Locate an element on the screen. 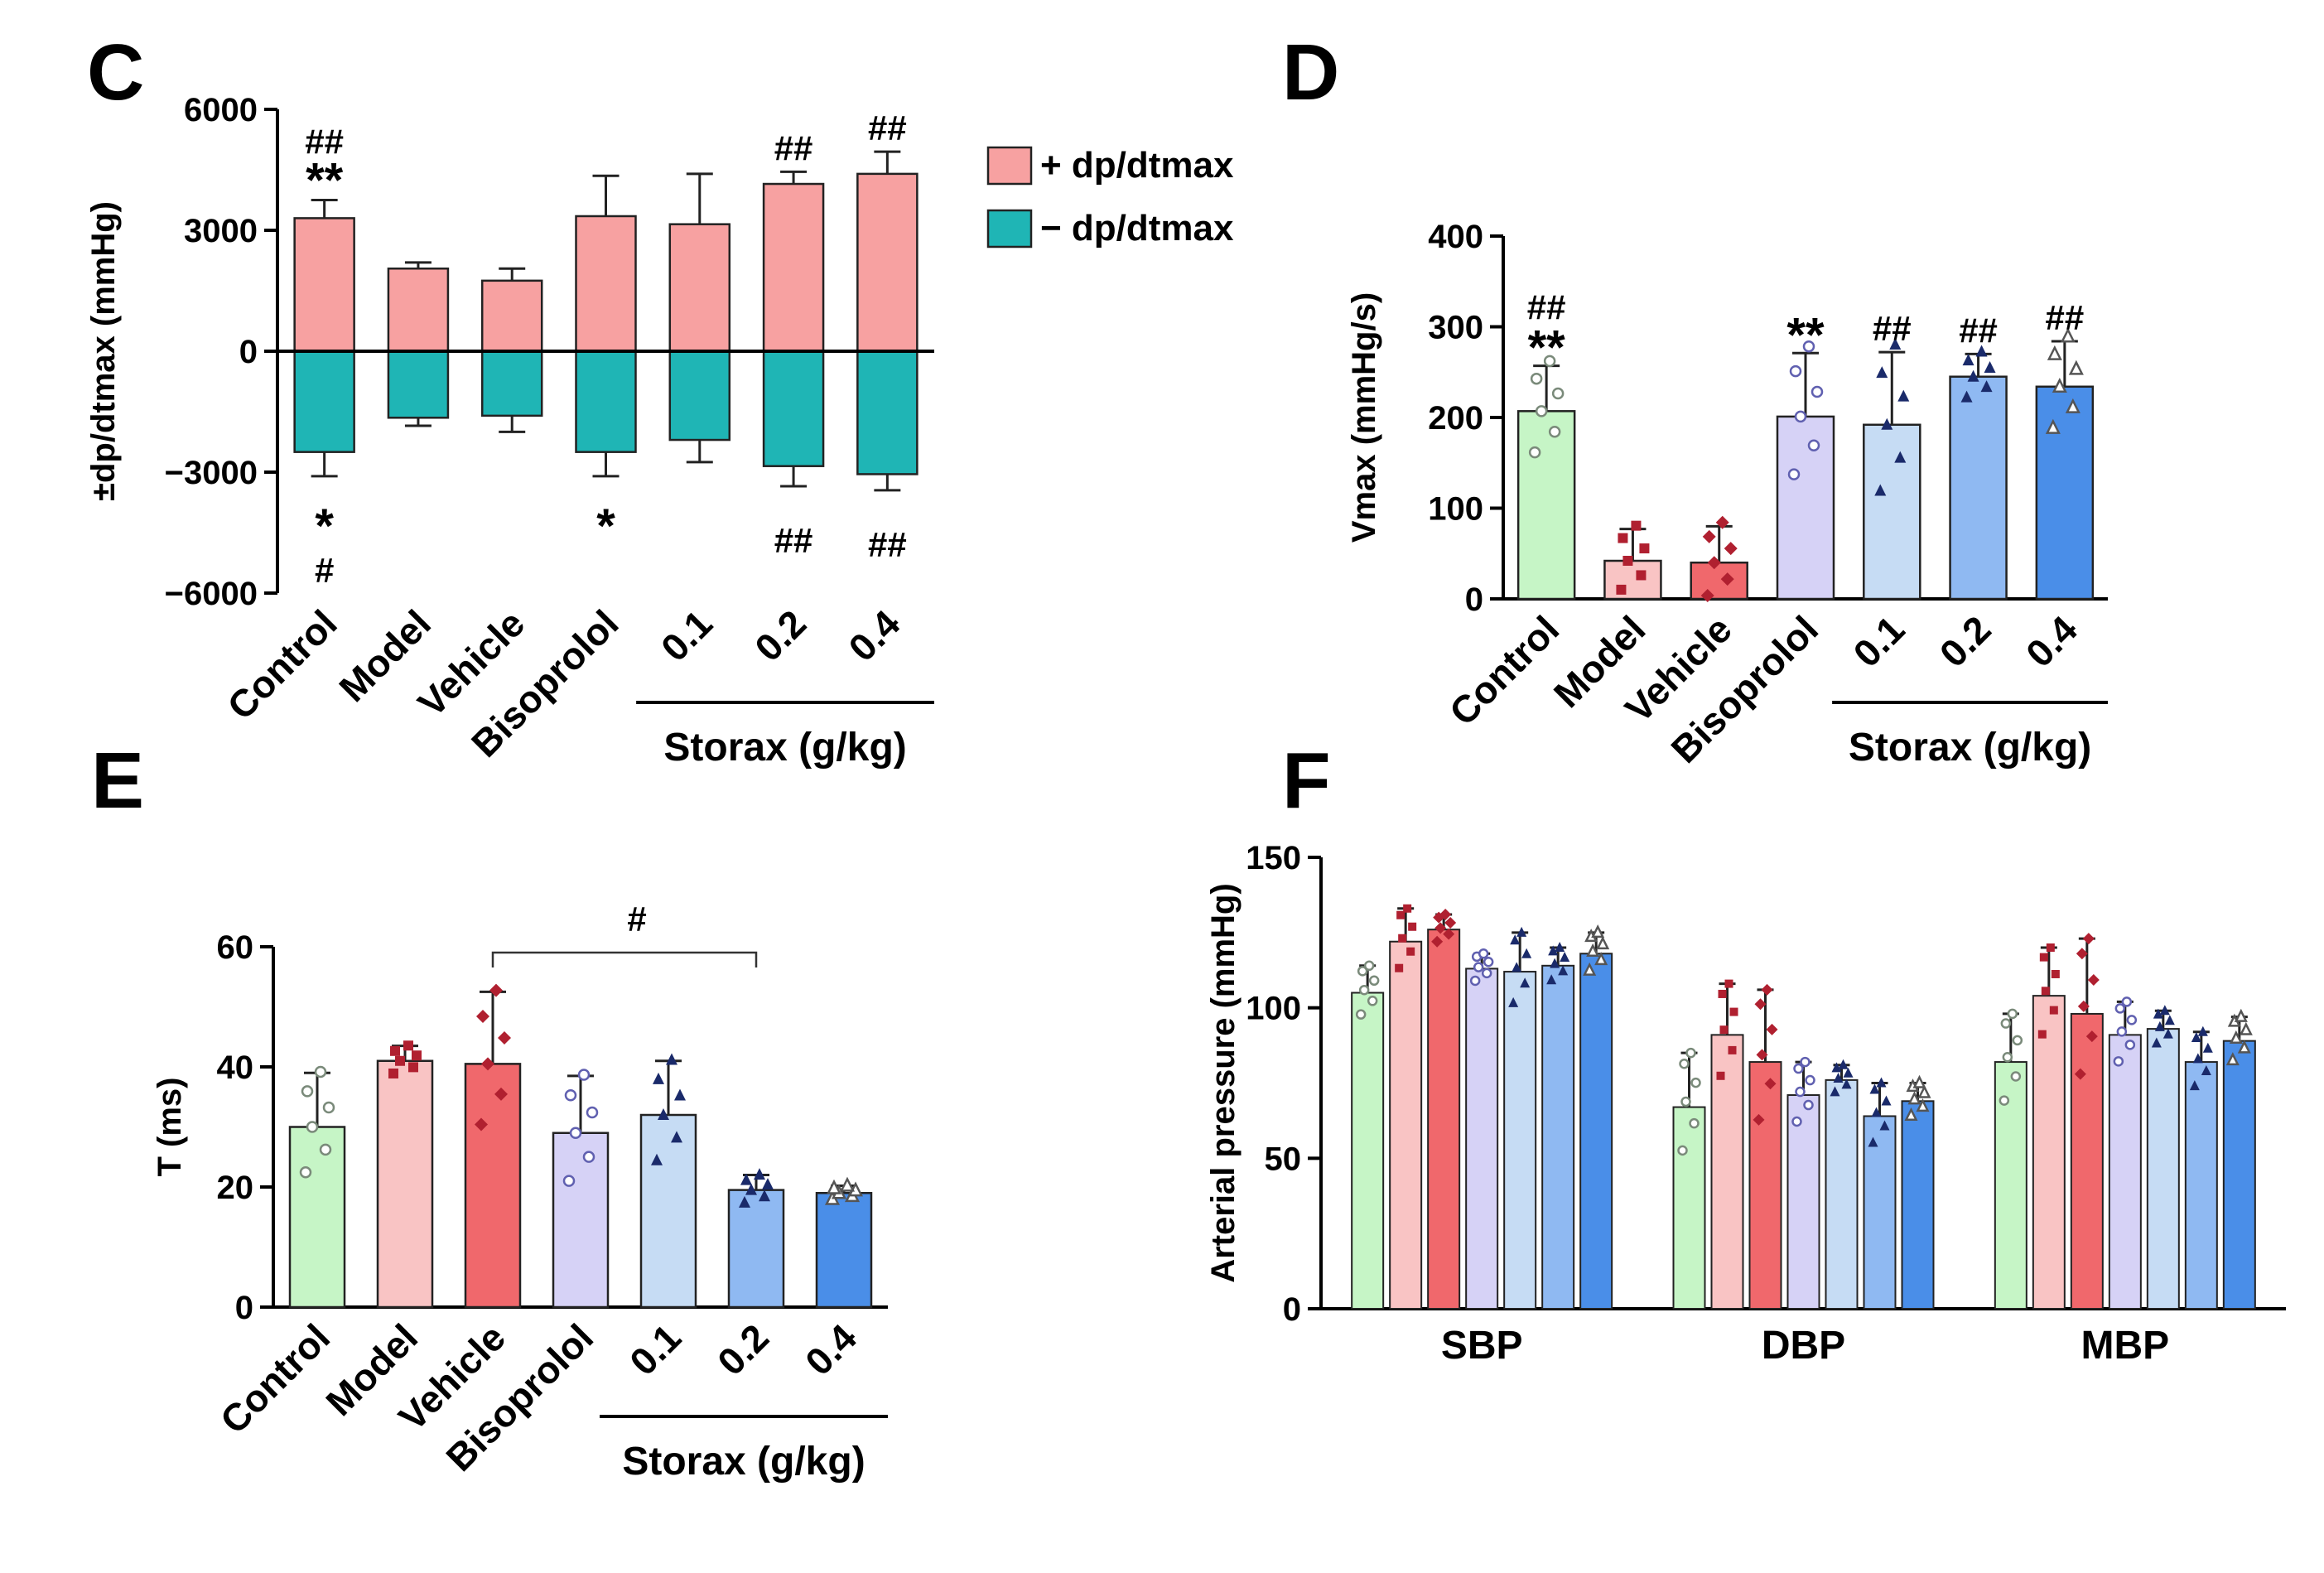 The height and width of the screenshot is (1573, 2324). significance-mark: * is located at coordinates (324, 526).